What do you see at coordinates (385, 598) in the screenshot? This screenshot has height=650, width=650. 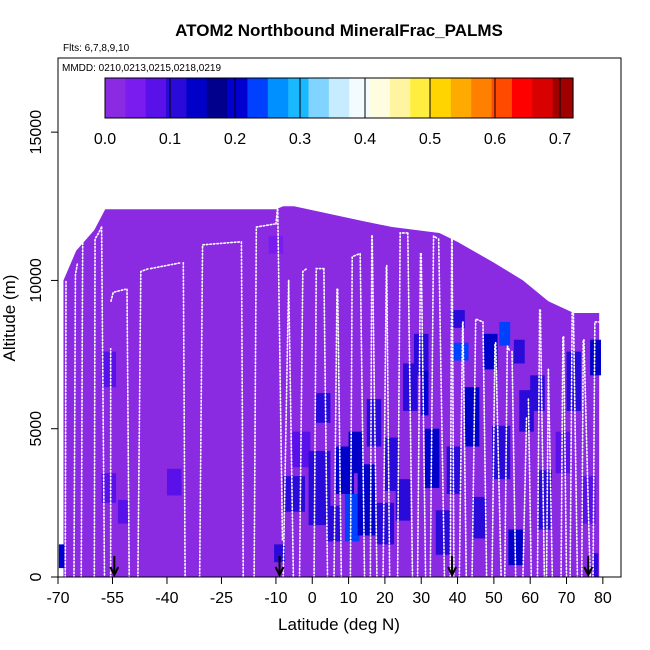 I see `x-tick-label: 20` at bounding box center [385, 598].